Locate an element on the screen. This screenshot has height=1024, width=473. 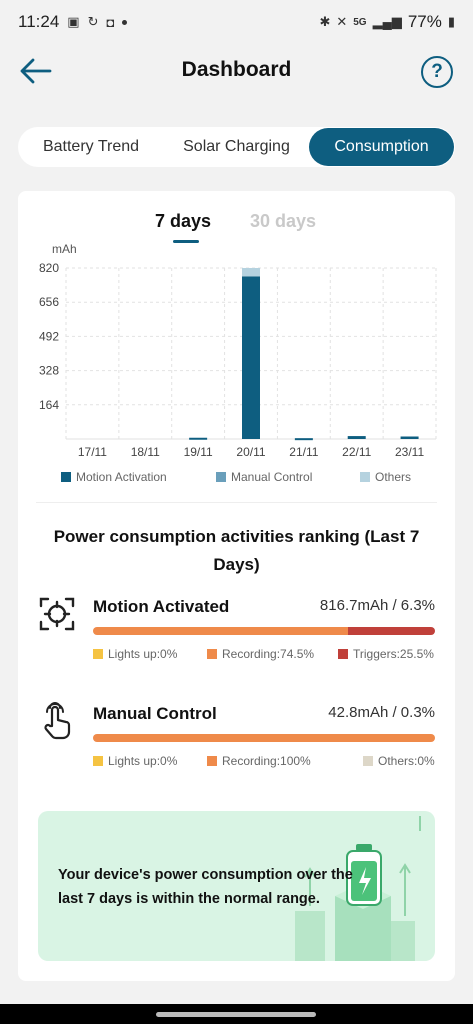
ranking-item-name: Manual Control is located at coordinates (155, 713).